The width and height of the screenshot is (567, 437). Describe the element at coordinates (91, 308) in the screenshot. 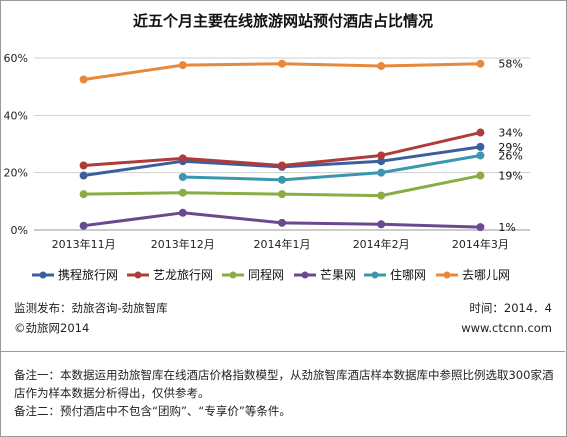

I see `monitor-source: 监测发布：劲旅咨询-劲旅智库` at that location.